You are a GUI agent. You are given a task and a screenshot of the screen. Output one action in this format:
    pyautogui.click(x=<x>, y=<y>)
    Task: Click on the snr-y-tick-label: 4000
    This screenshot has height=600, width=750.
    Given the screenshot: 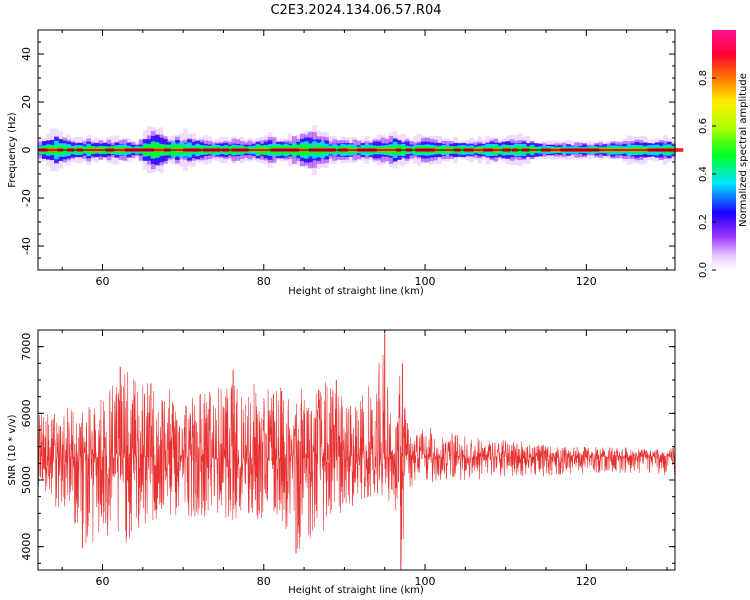 What is the action you would take?
    pyautogui.click(x=26, y=547)
    